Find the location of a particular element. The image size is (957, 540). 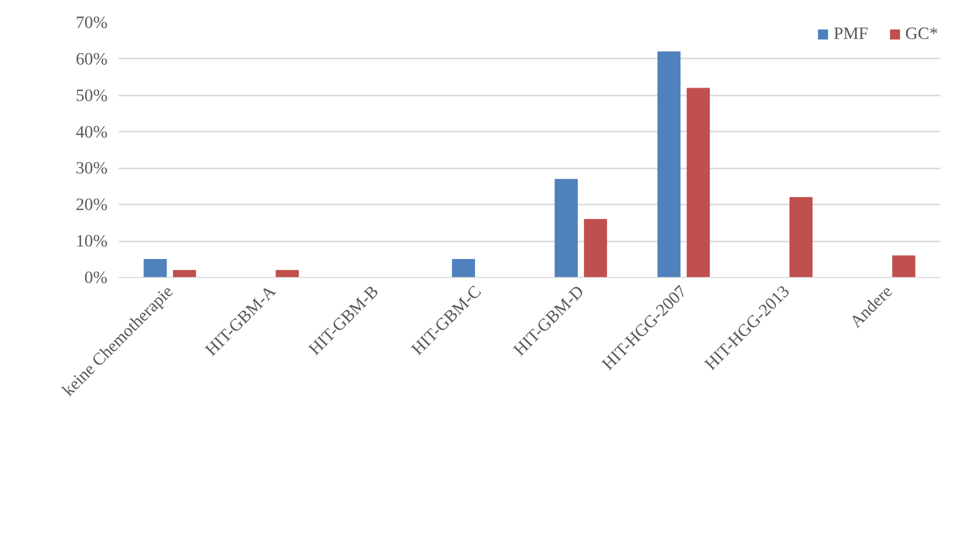

y-tick-label: 0% is located at coordinates (96, 277).